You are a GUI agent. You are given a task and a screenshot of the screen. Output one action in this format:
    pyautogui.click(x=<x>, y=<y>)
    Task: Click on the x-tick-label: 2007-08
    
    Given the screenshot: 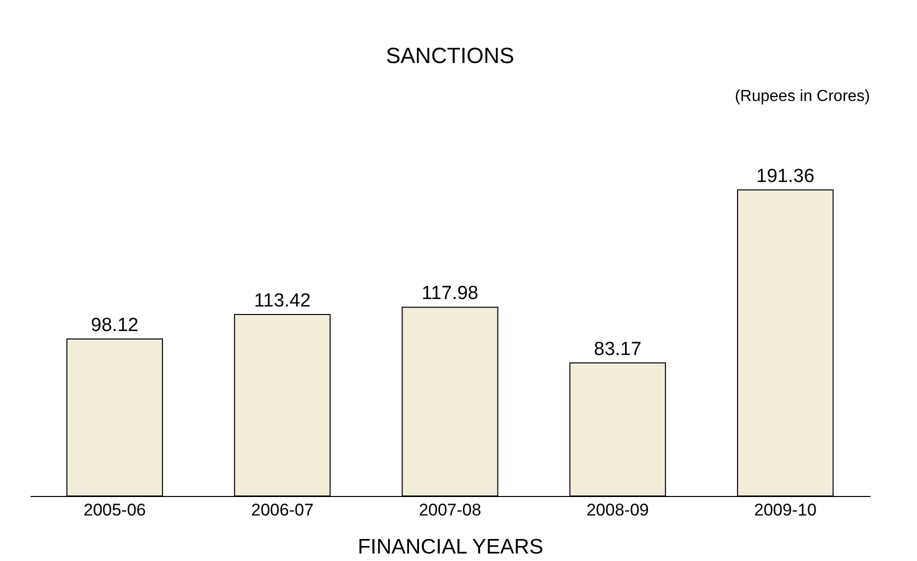 What is the action you would take?
    pyautogui.click(x=450, y=510)
    